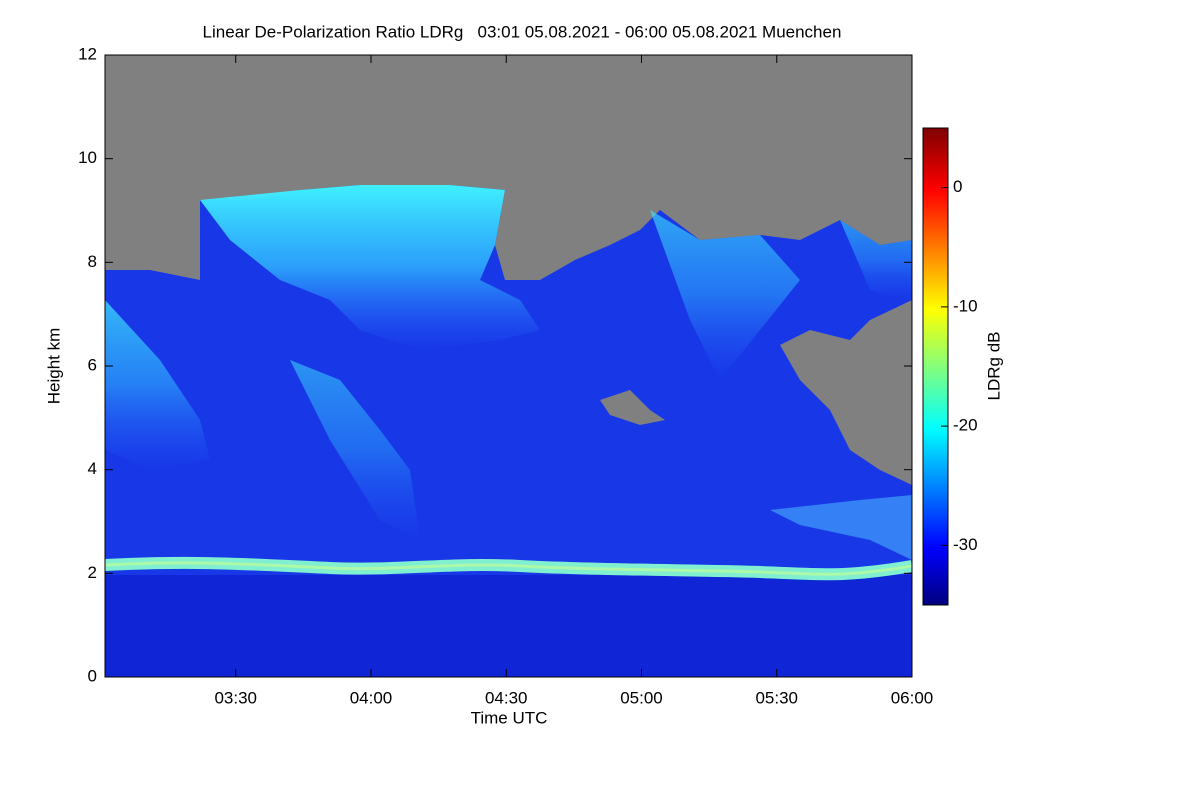 The width and height of the screenshot is (1200, 805). I want to click on colorbar-tick-label: -20, so click(965, 425).